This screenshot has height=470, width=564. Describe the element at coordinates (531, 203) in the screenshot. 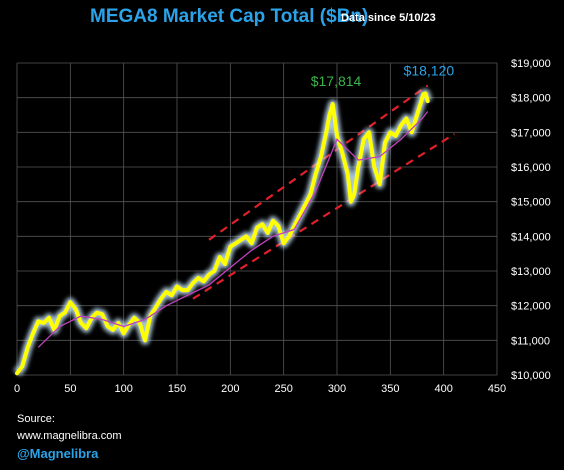

I see `y-tick-label: $15,000` at that location.